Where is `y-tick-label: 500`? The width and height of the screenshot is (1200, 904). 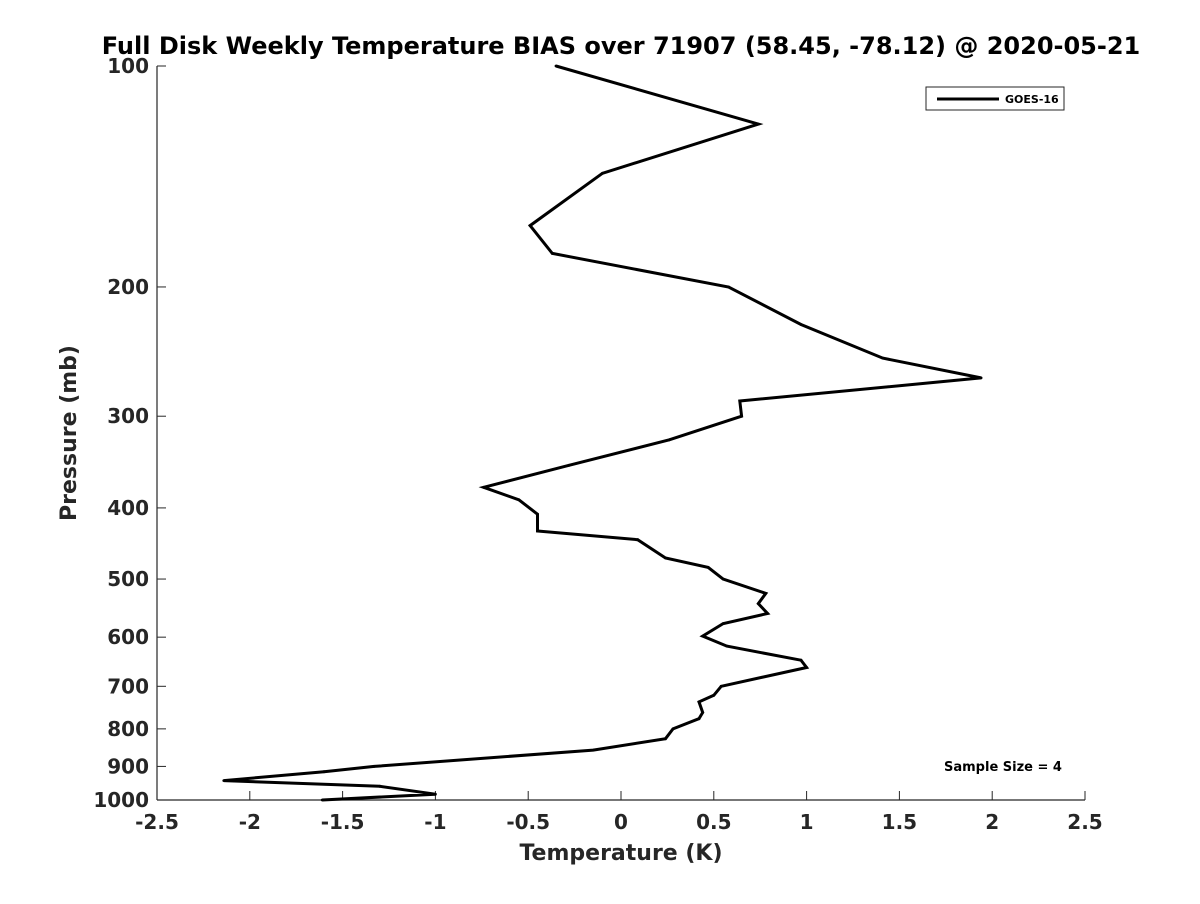
y-tick-label: 500 is located at coordinates (128, 579).